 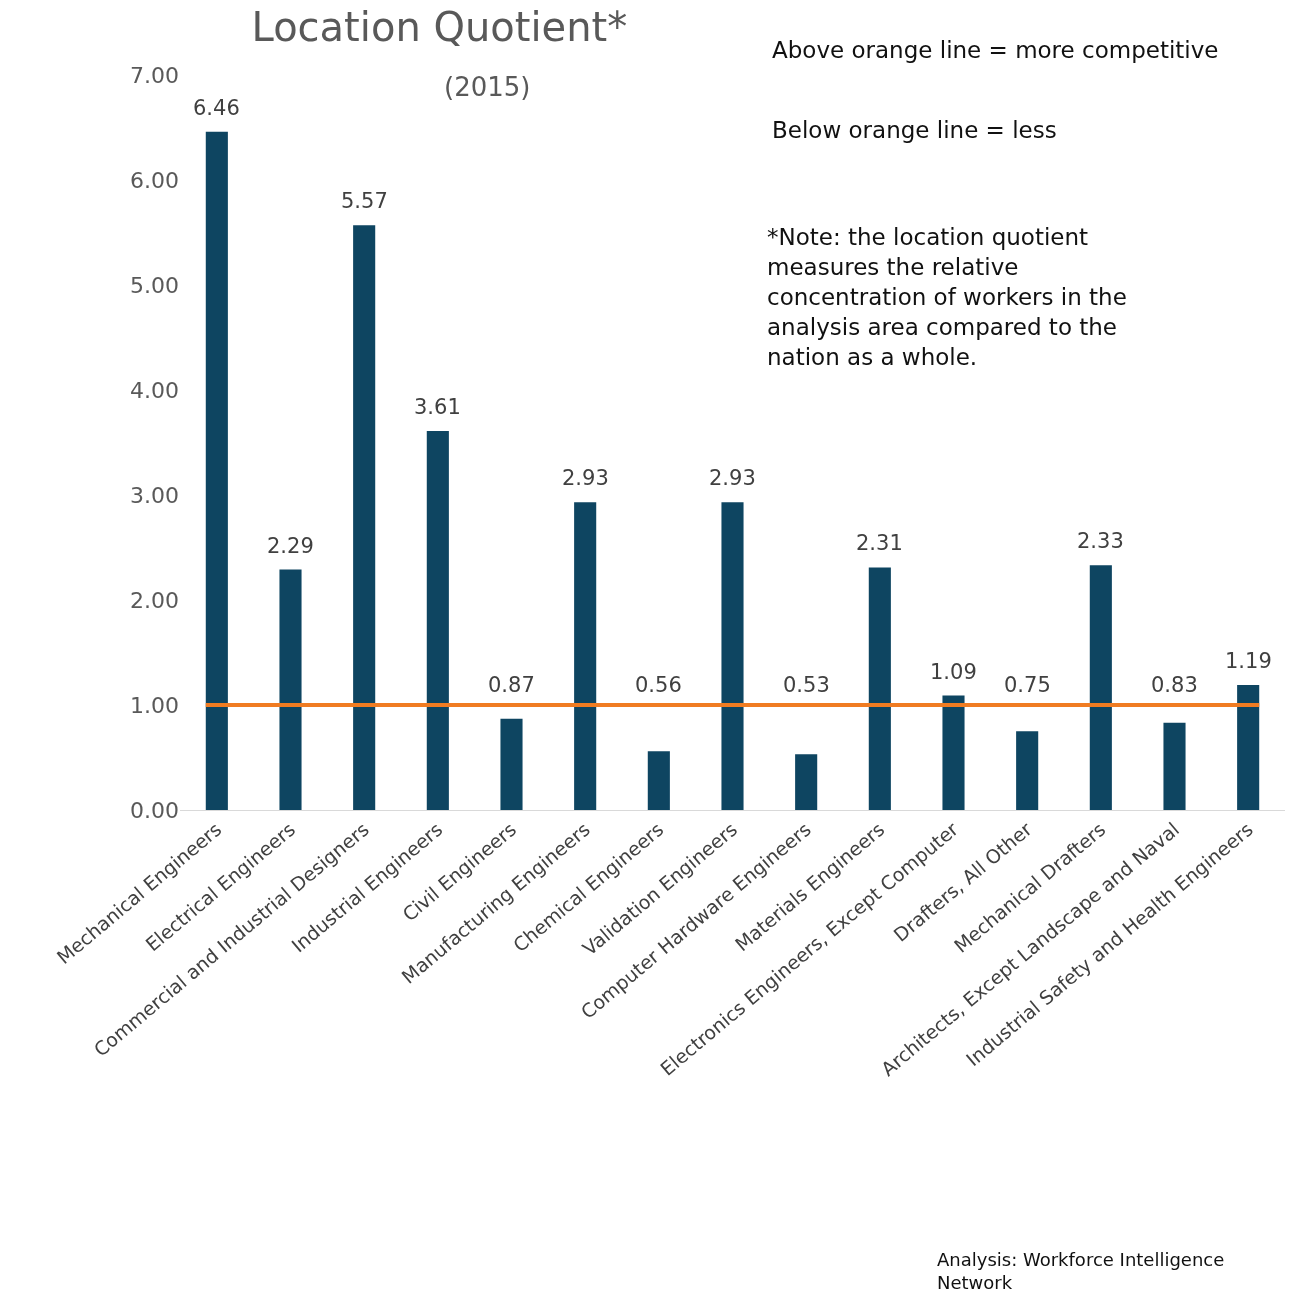 What do you see at coordinates (290, 546) in the screenshot?
I see `data-label: 2.29` at bounding box center [290, 546].